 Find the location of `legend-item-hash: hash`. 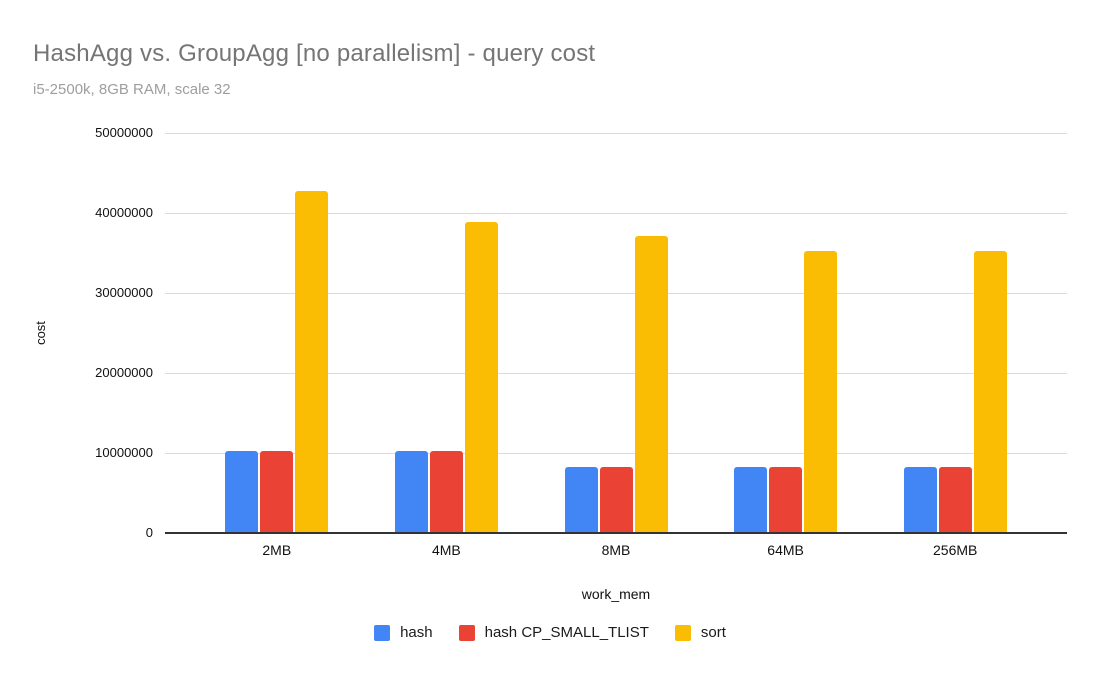

legend-item-hash: hash is located at coordinates (403, 632).